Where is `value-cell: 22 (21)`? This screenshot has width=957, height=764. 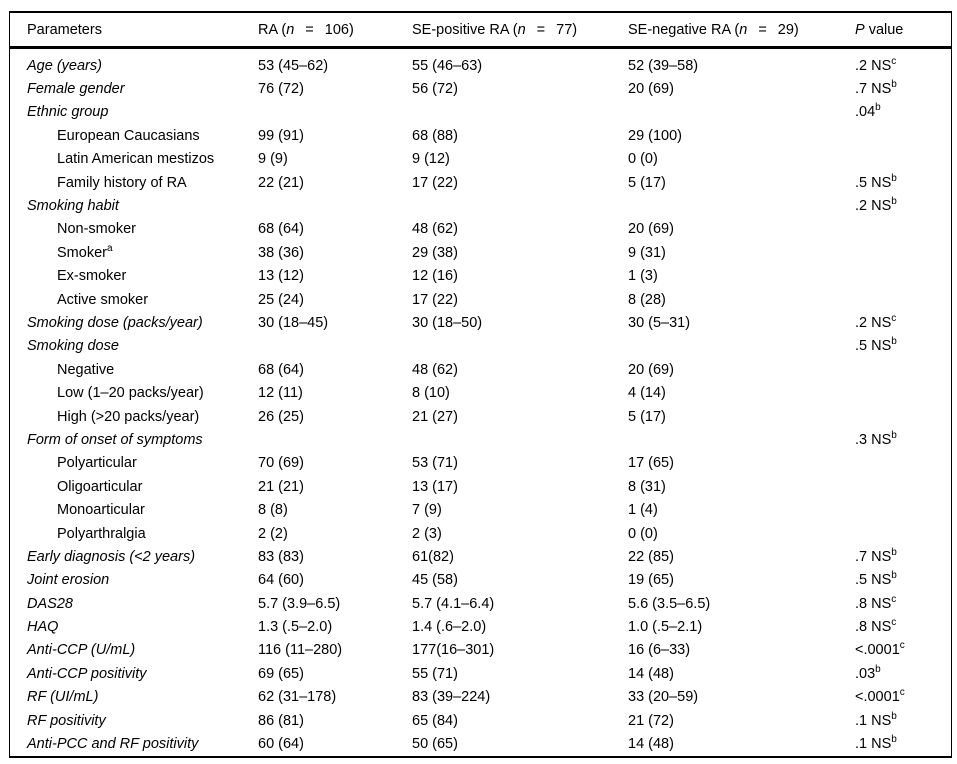 value-cell: 22 (21) is located at coordinates (281, 182).